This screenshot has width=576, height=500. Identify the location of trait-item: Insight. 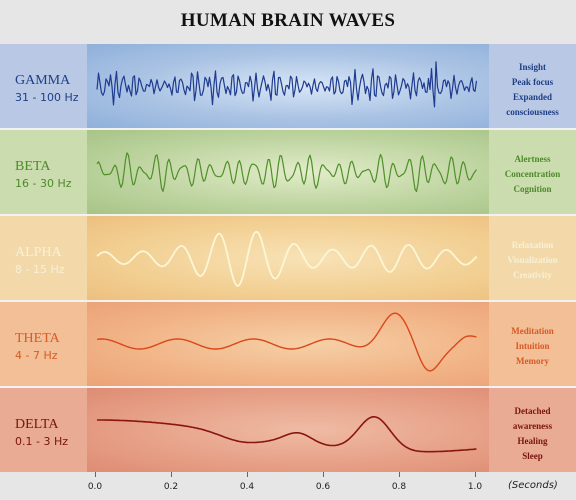
(532, 67).